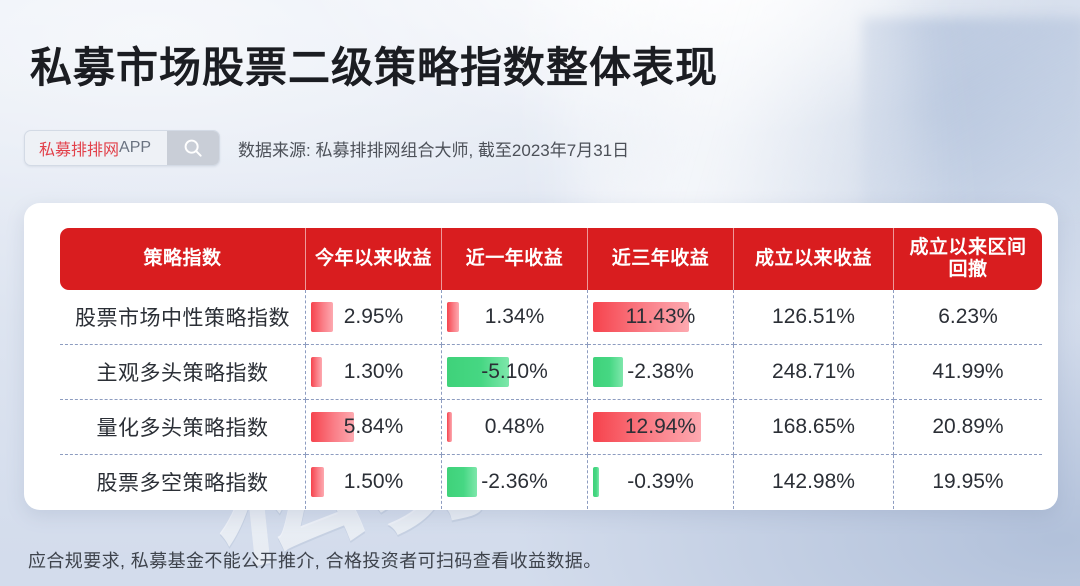 The height and width of the screenshot is (586, 1080). What do you see at coordinates (374, 67) in the screenshot?
I see `page-title: 私募市场股票二级策略指数整体表现` at bounding box center [374, 67].